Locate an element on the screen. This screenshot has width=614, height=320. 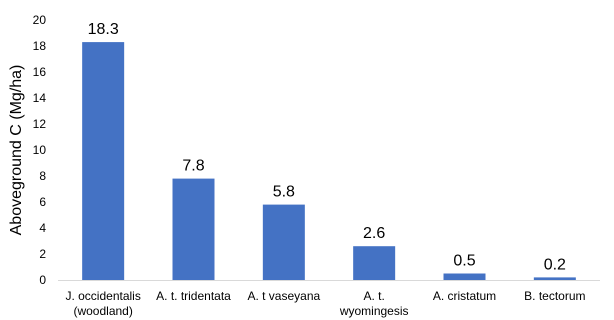
data-label: 0.5 is located at coordinates (464, 261).